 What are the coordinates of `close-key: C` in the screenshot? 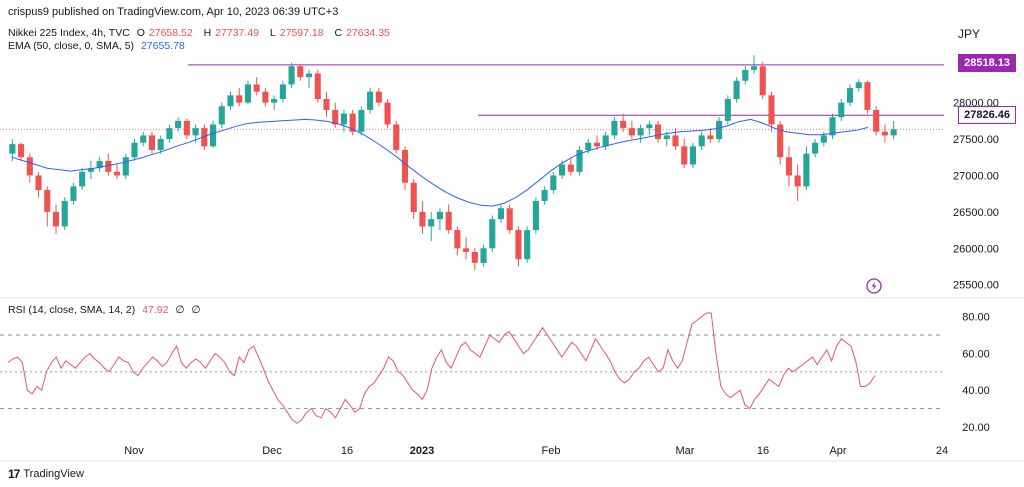 It's located at (338, 33).